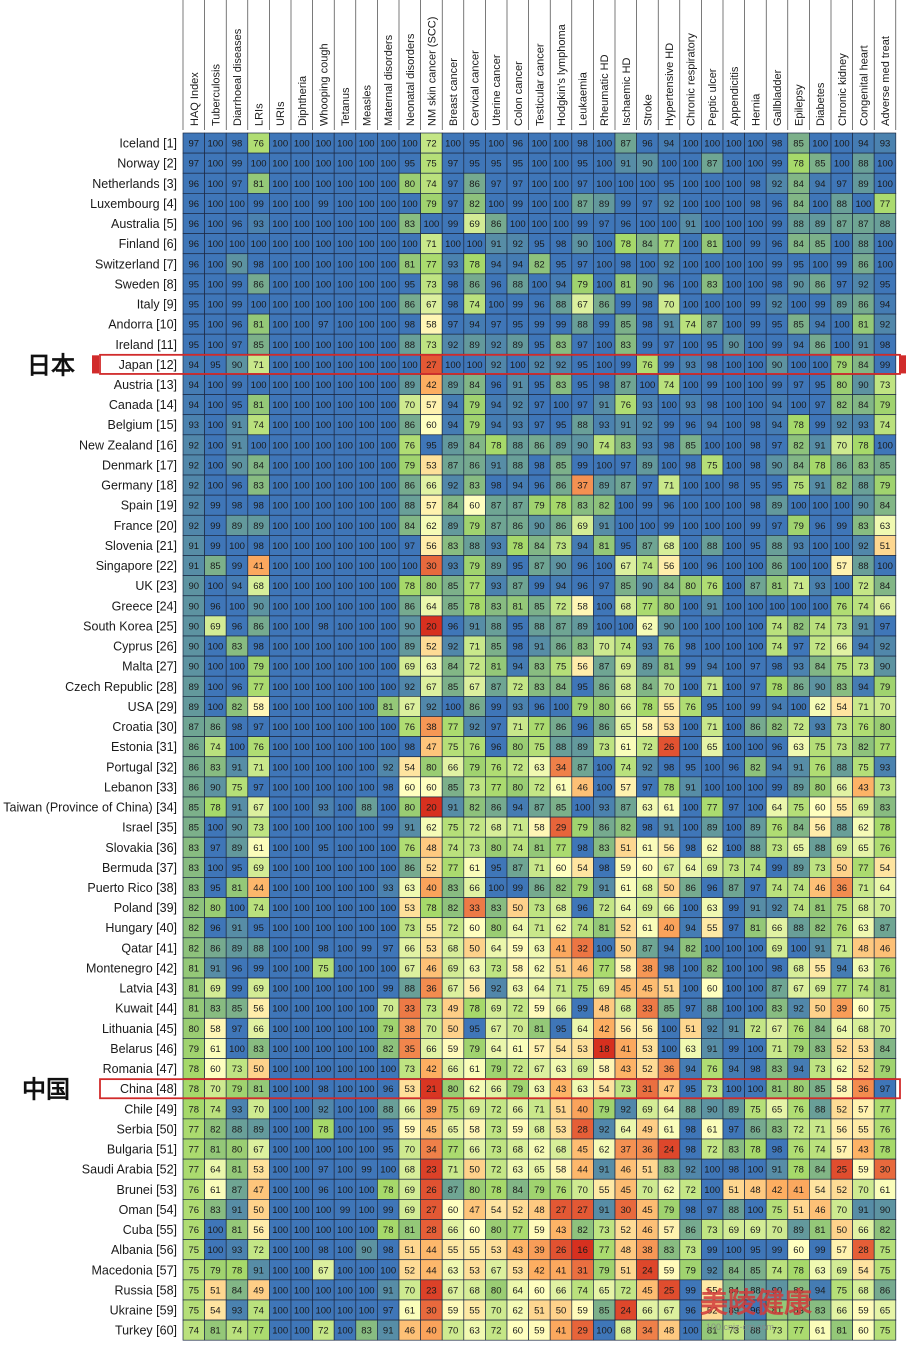  I want to click on cell-value: 62, so click(604, 1150).